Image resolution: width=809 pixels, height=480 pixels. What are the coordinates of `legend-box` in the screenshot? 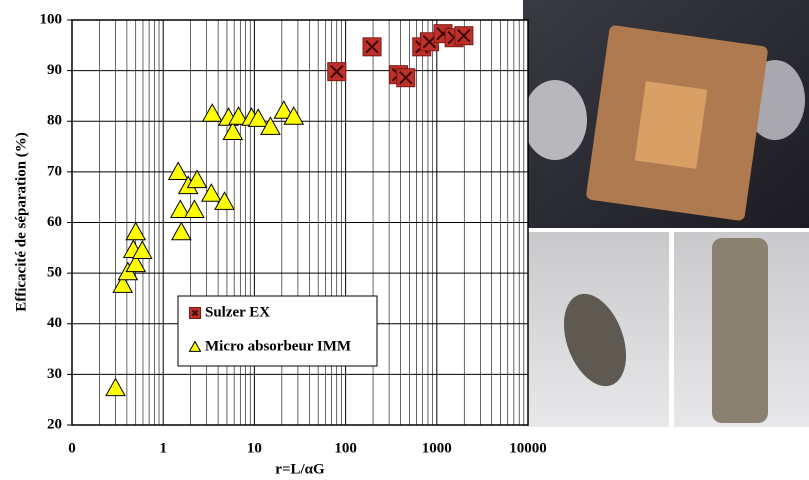 It's located at (277, 331).